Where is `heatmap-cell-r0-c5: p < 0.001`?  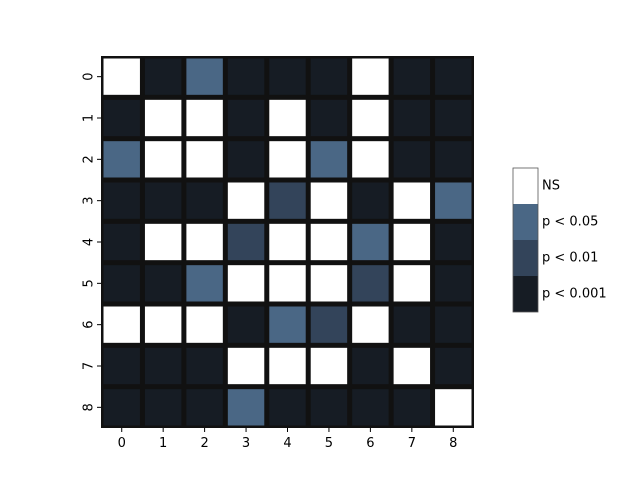 heatmap-cell-r0-c5: p < 0.001 is located at coordinates (329, 76).